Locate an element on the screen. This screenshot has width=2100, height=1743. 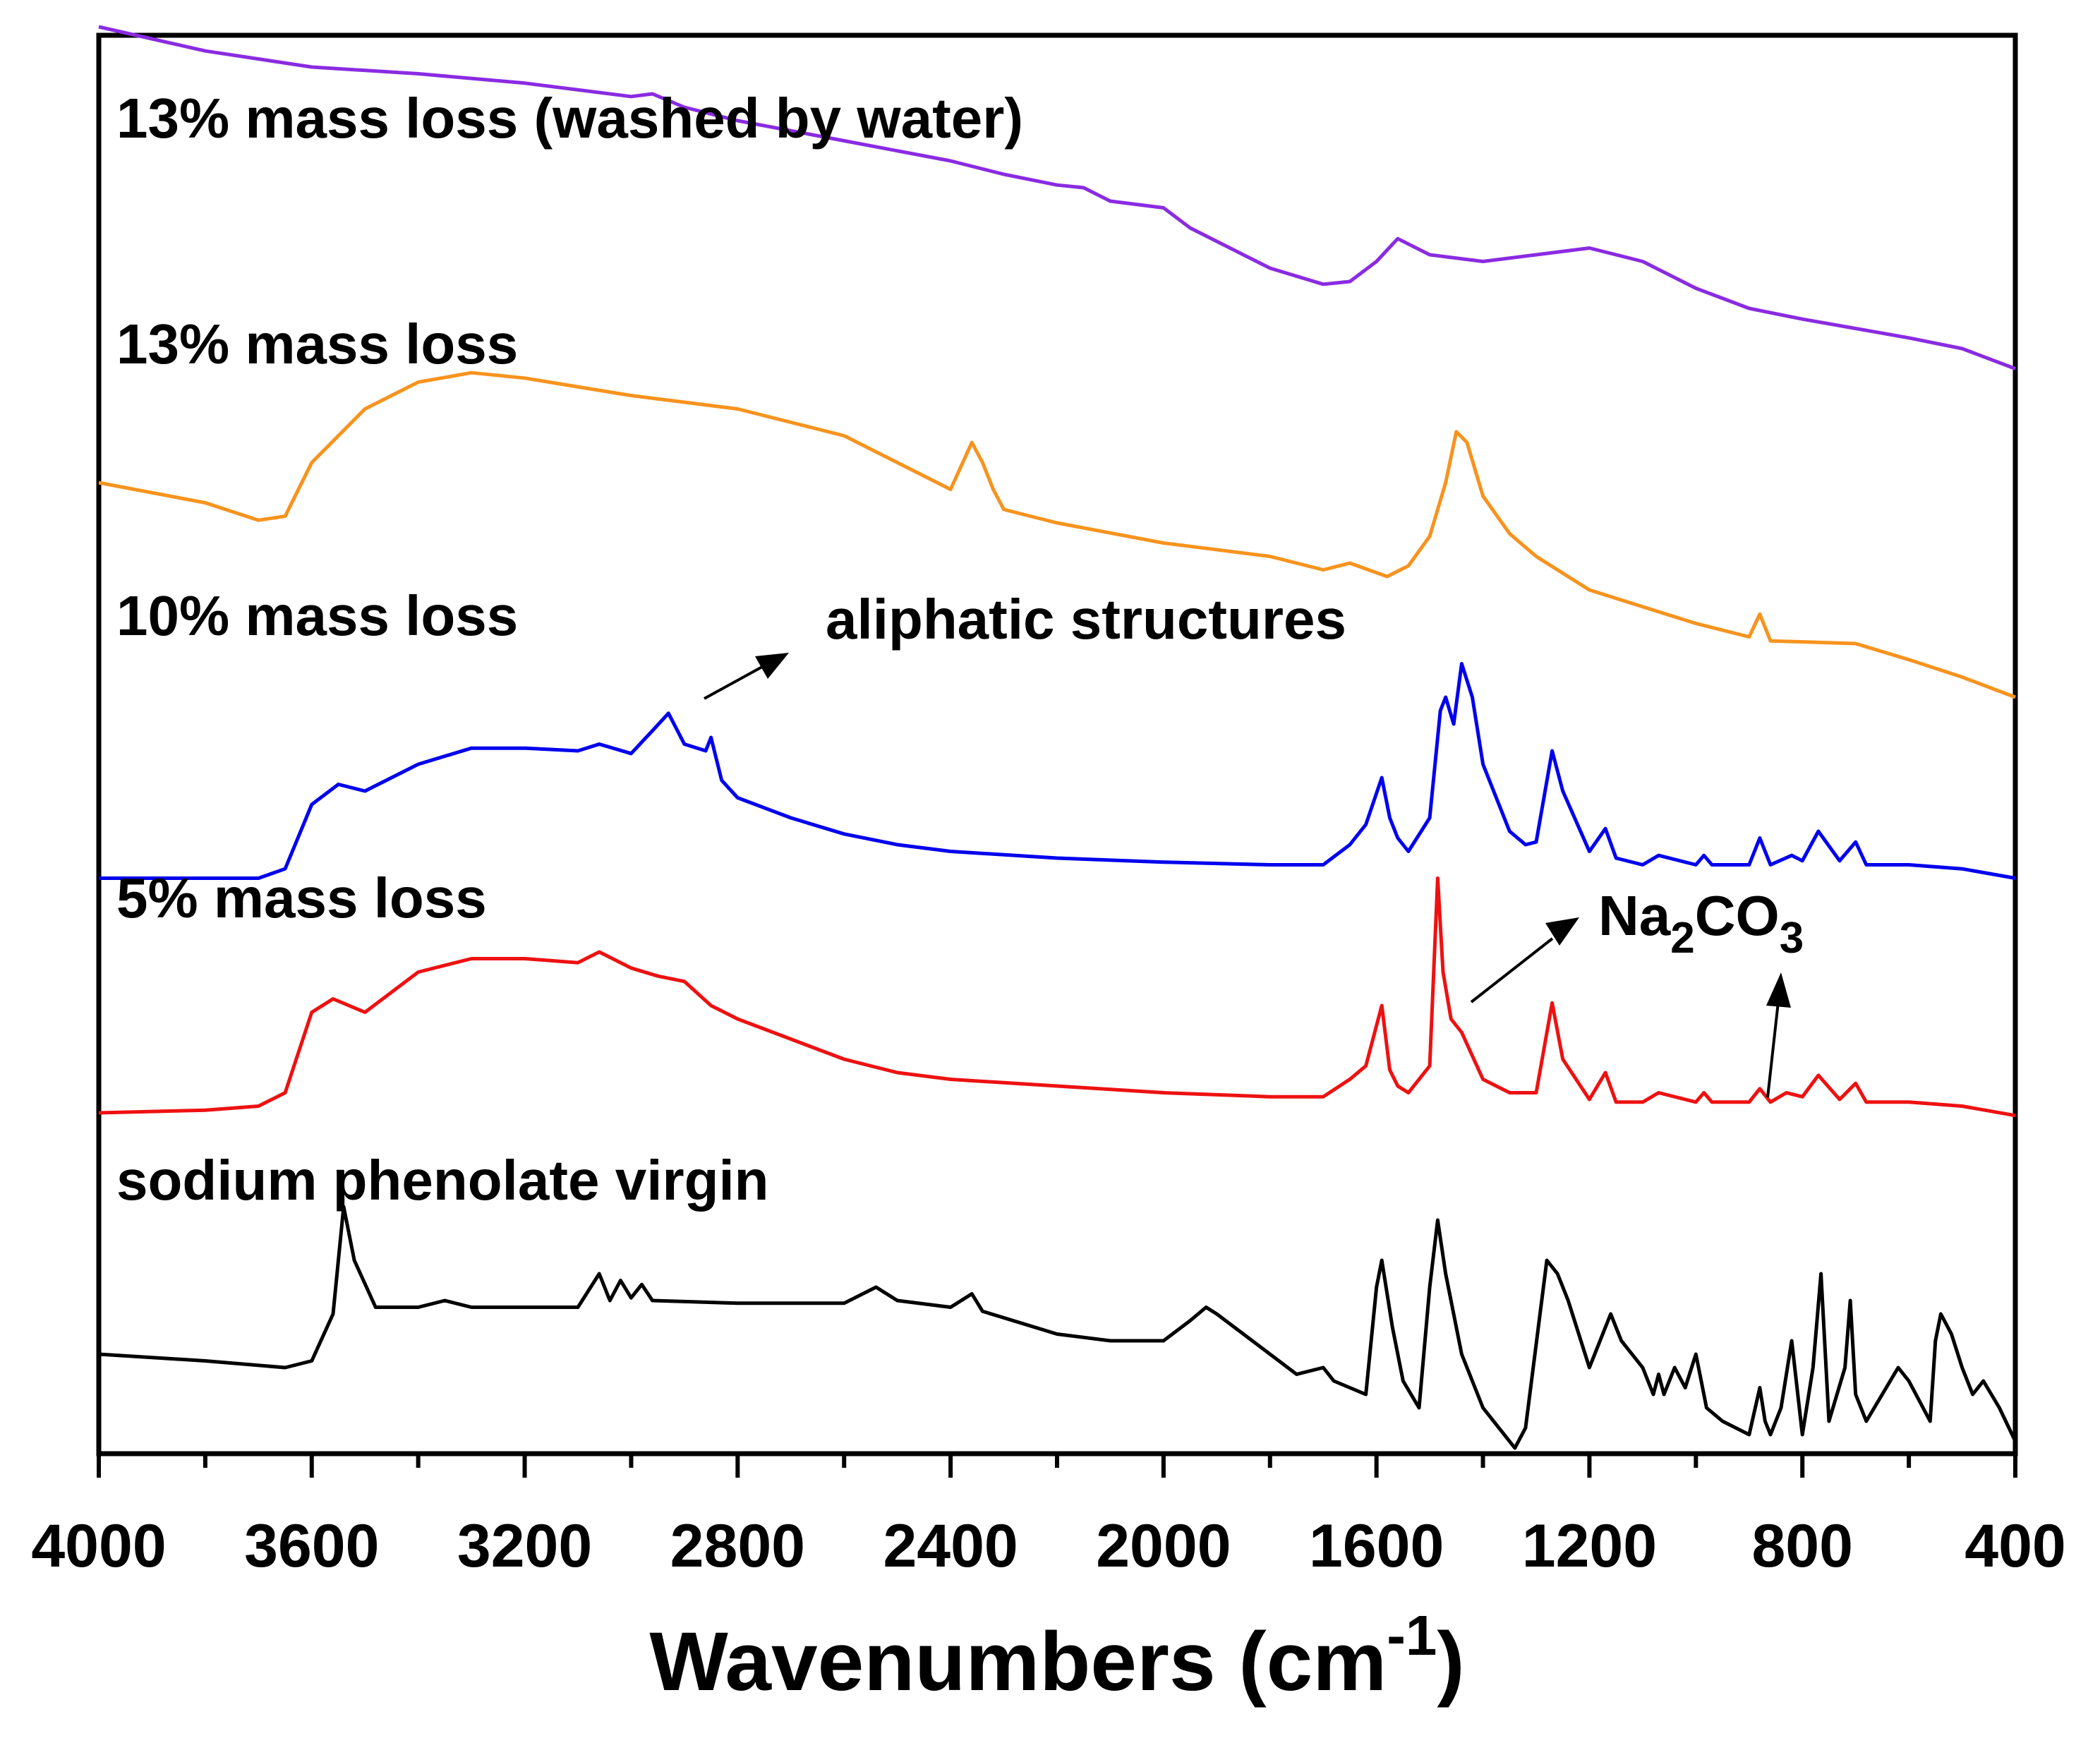
x-tick-label-800: 800 is located at coordinates (1802, 1546).